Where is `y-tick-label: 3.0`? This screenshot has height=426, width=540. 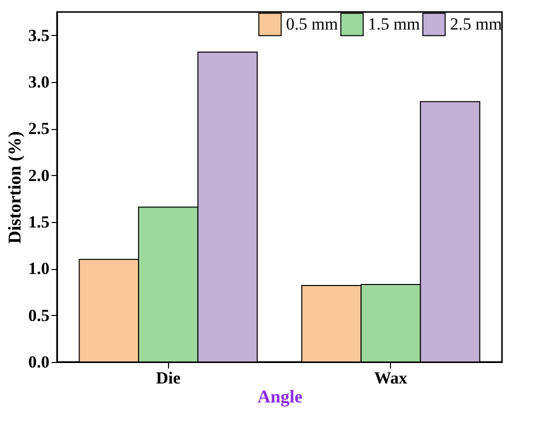 y-tick-label: 3.0 is located at coordinates (39, 82).